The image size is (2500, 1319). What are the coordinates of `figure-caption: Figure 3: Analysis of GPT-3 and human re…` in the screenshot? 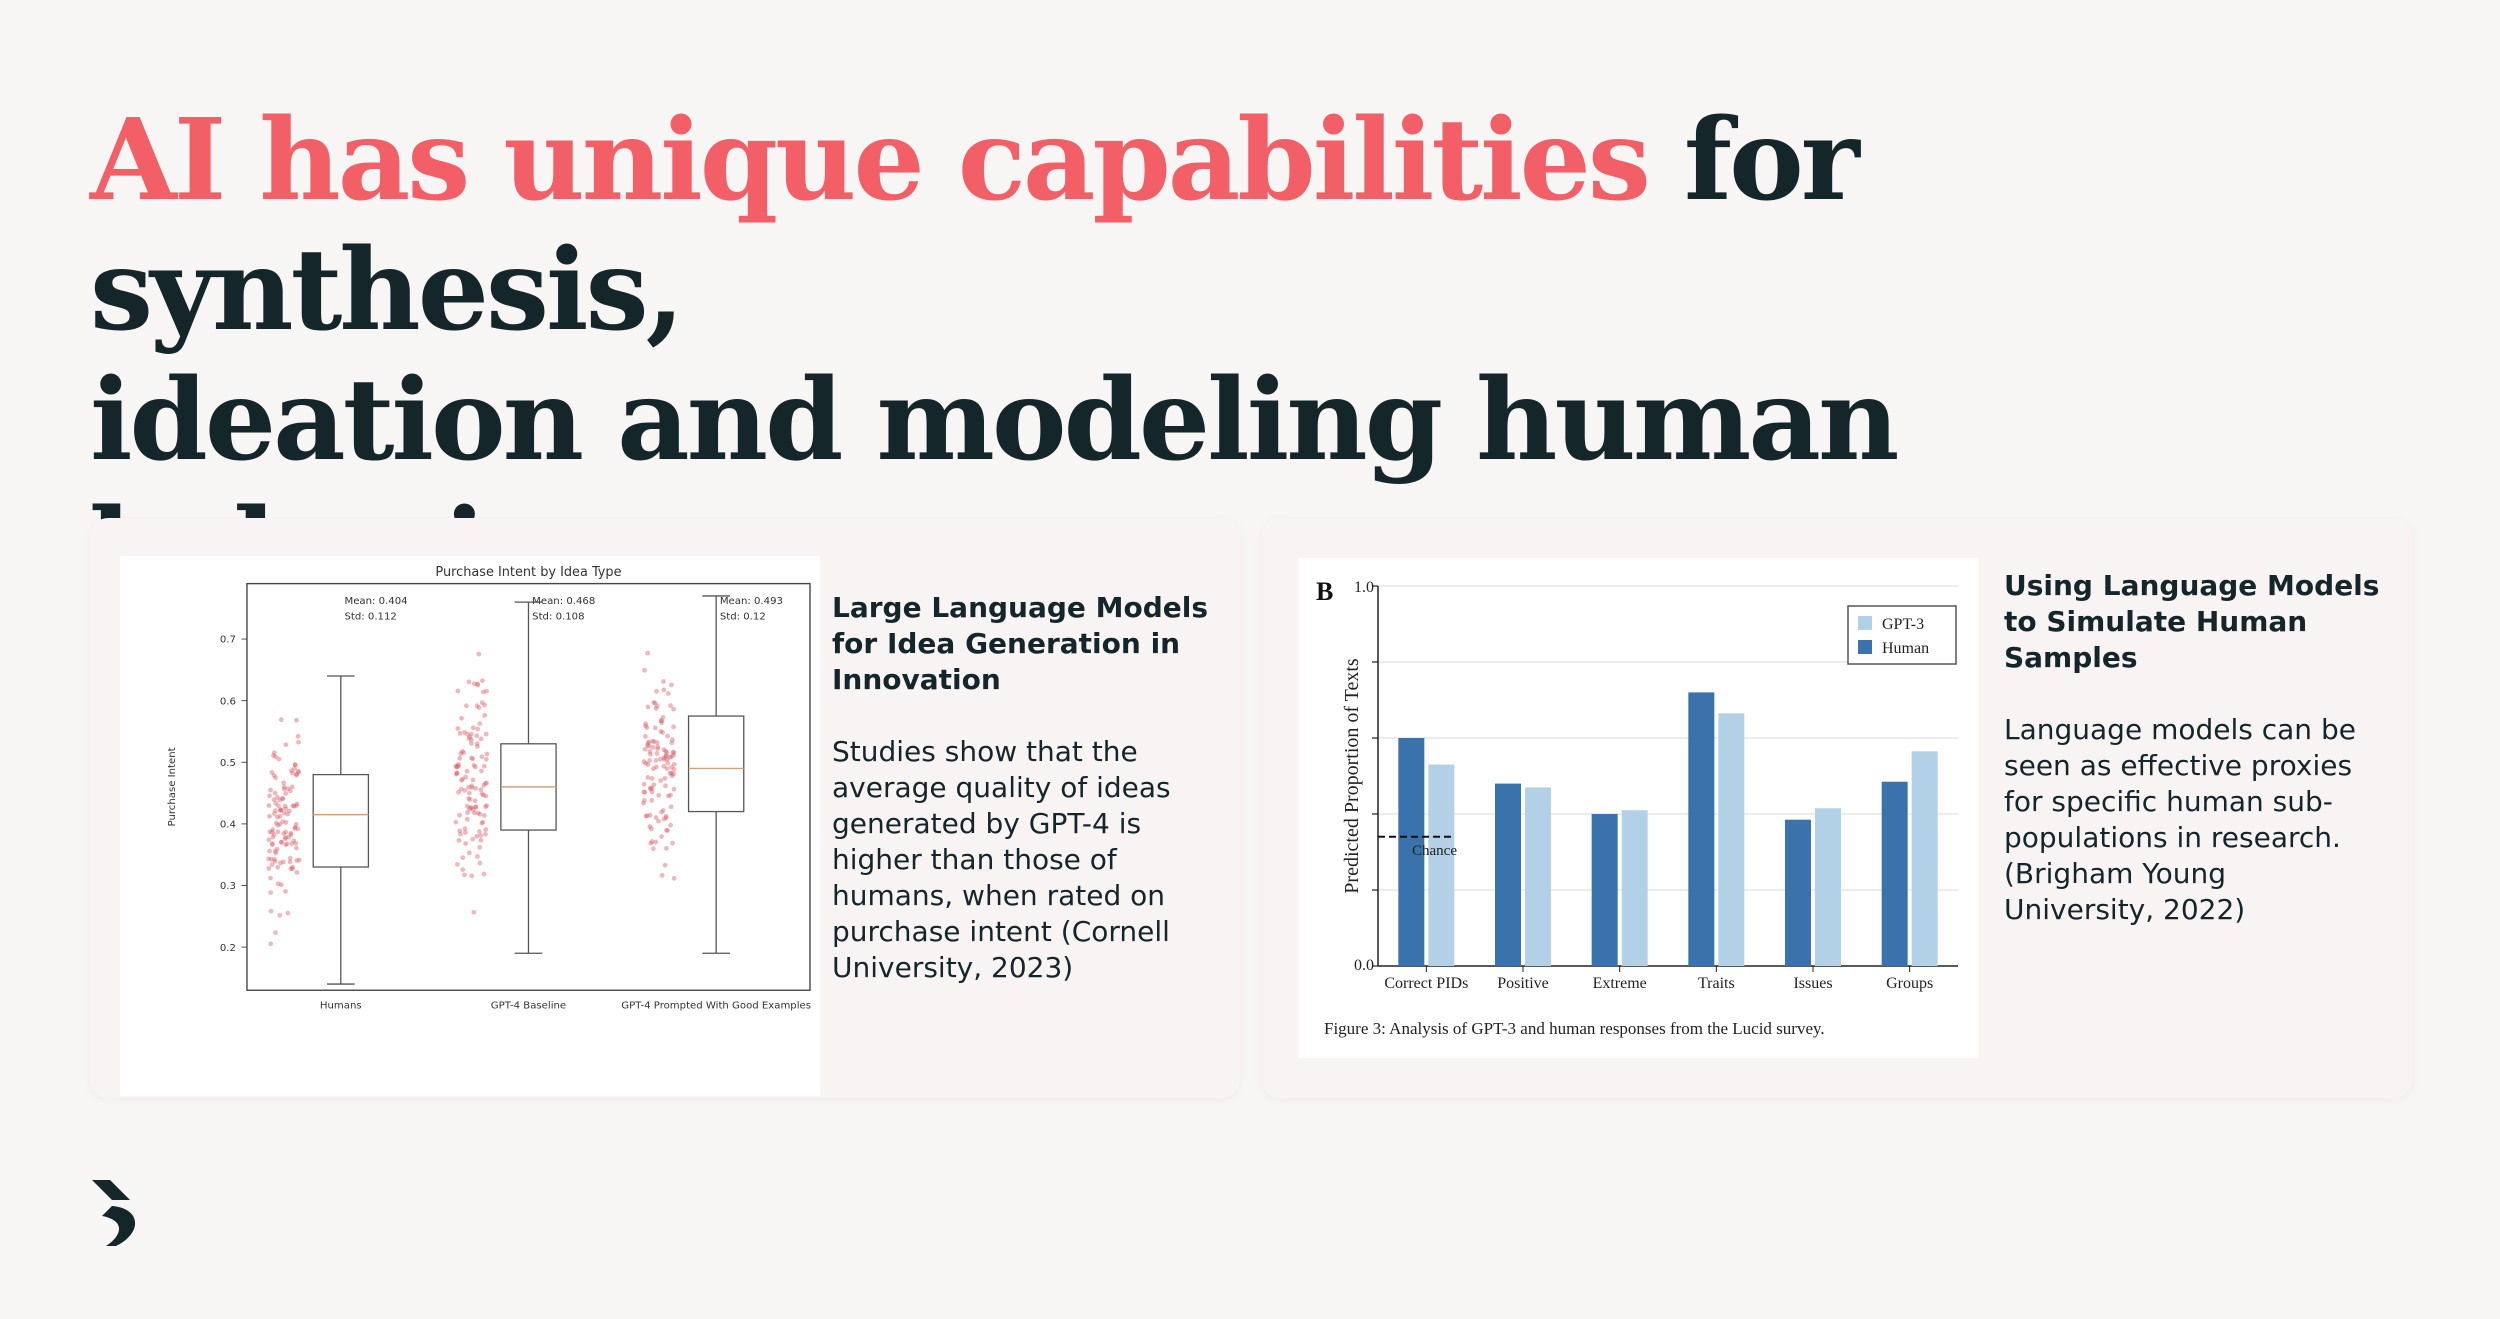 It's located at (1574, 1028).